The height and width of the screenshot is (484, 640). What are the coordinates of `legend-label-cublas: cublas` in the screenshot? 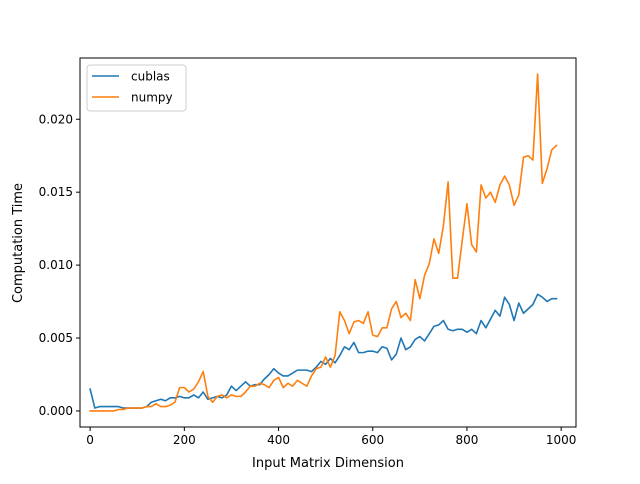 It's located at (150, 77).